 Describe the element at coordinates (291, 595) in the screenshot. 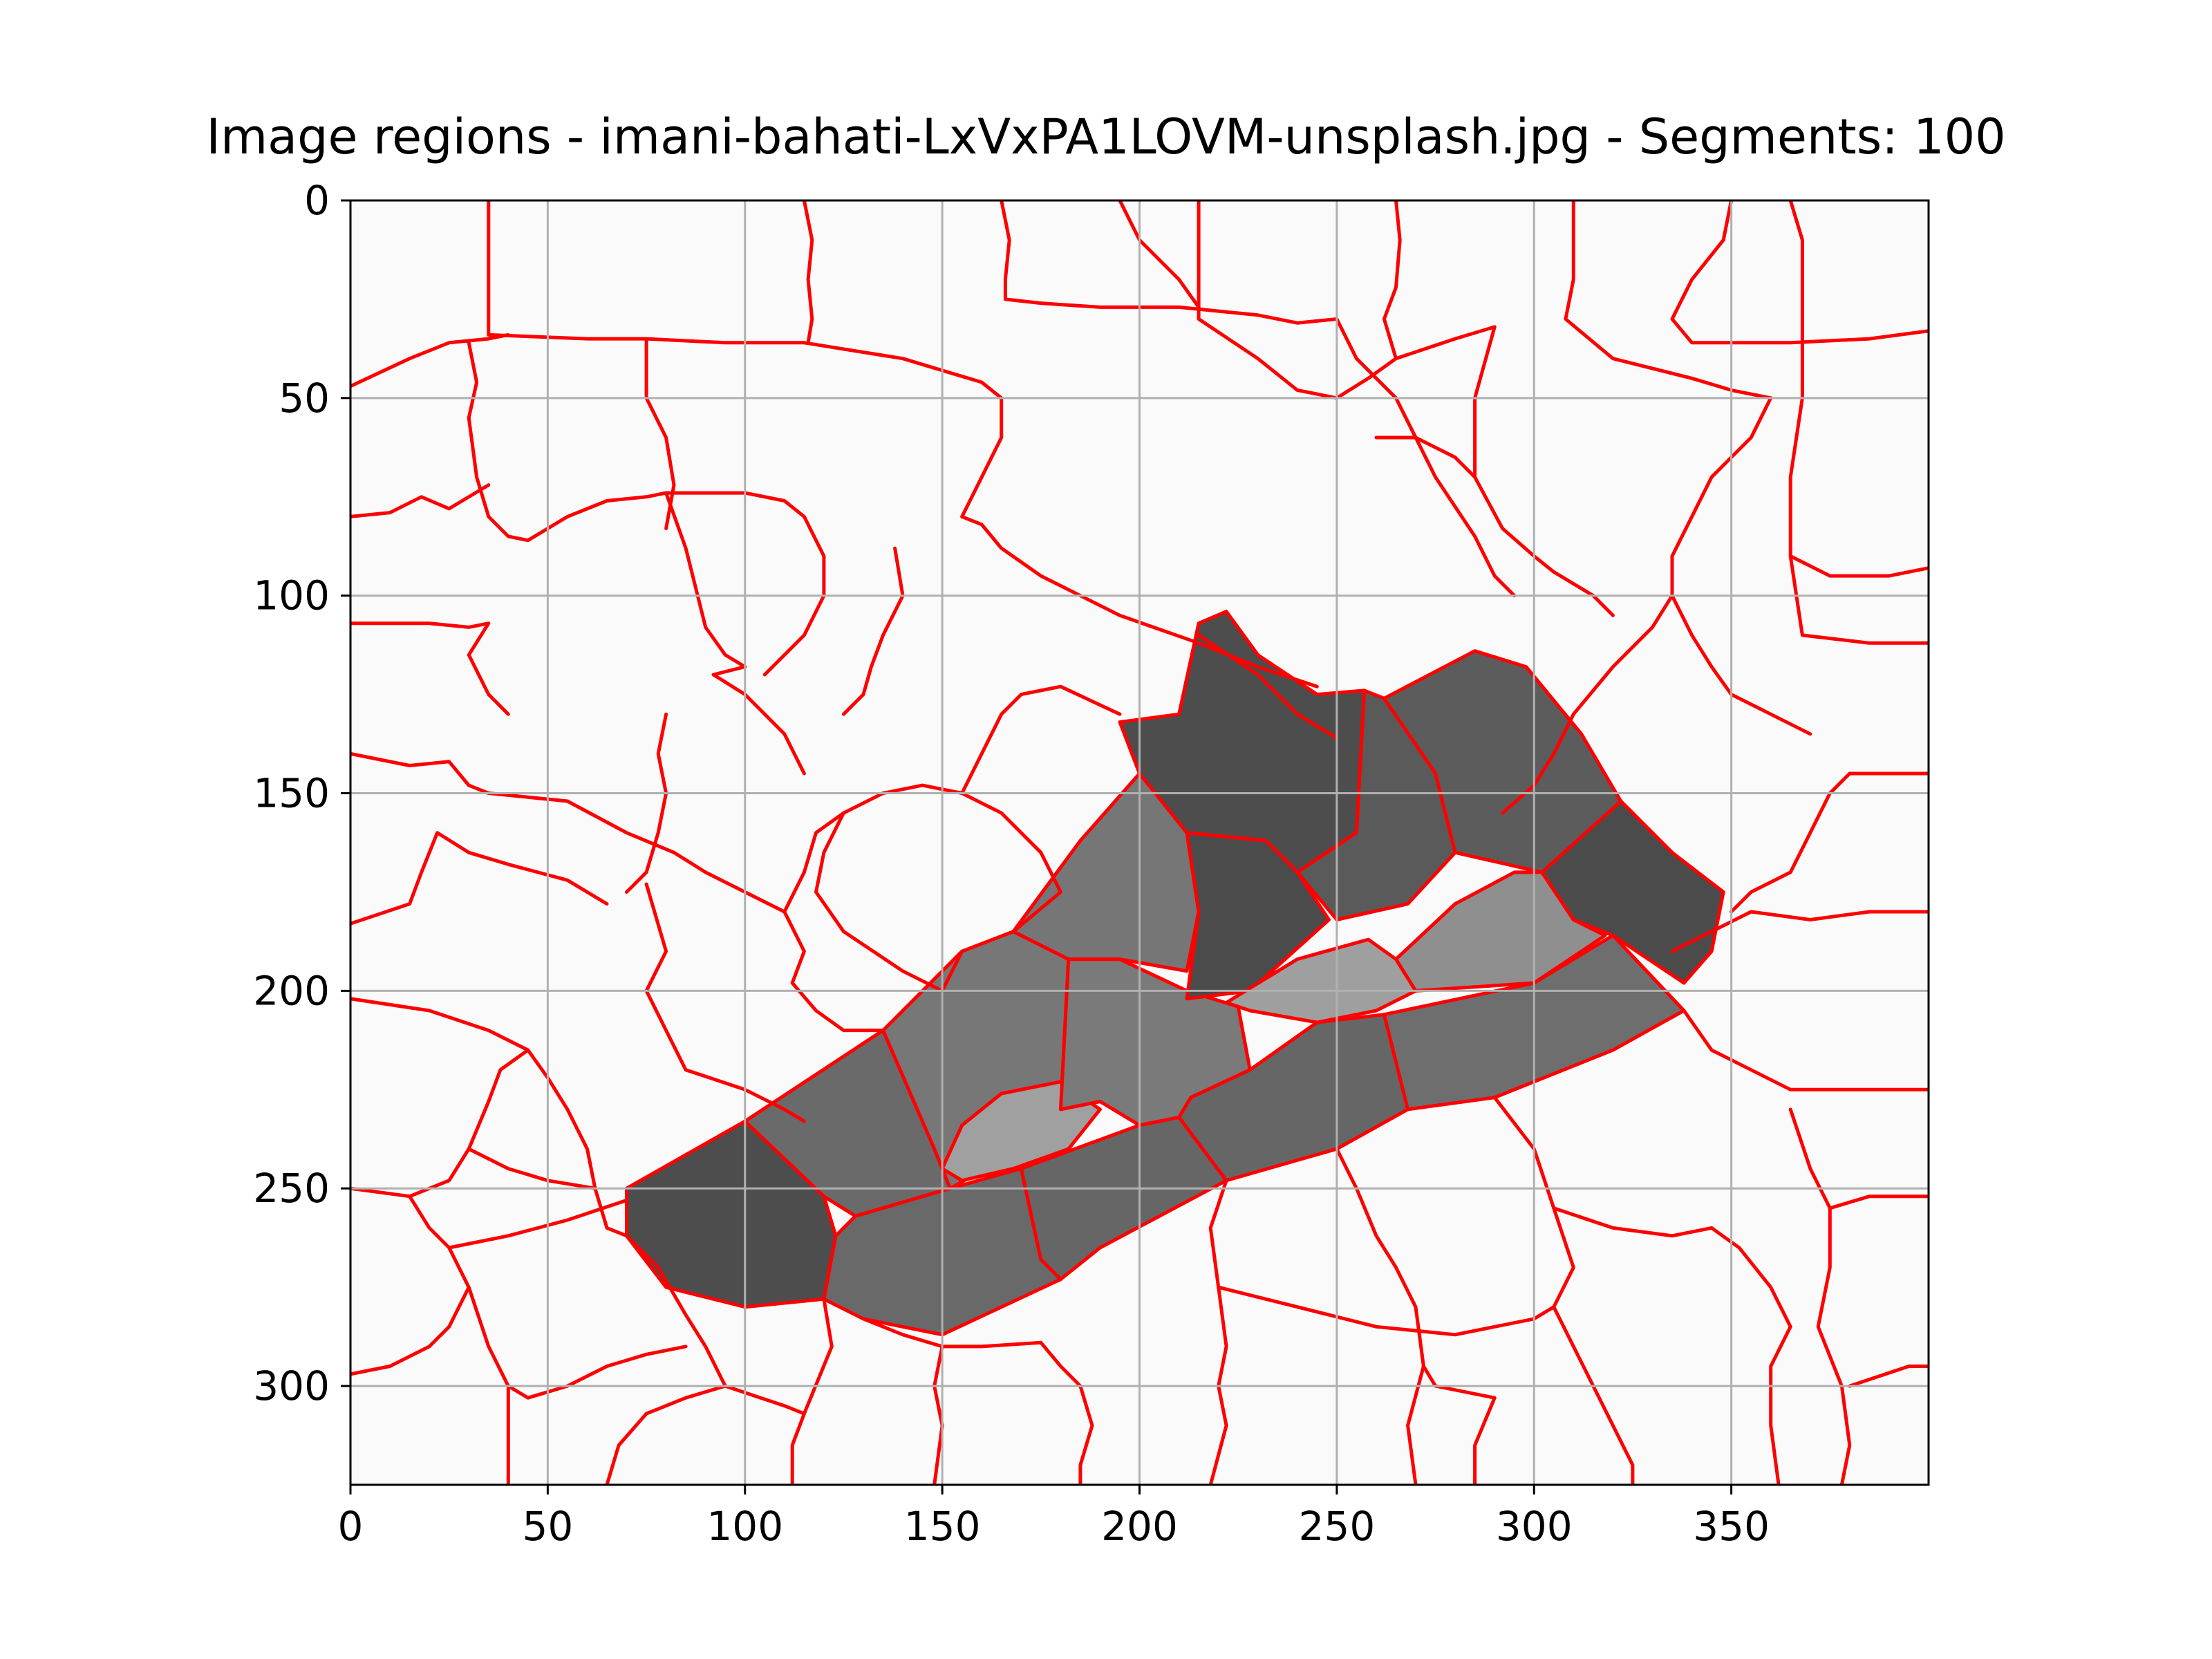

I see `y-tick-label: 100` at that location.